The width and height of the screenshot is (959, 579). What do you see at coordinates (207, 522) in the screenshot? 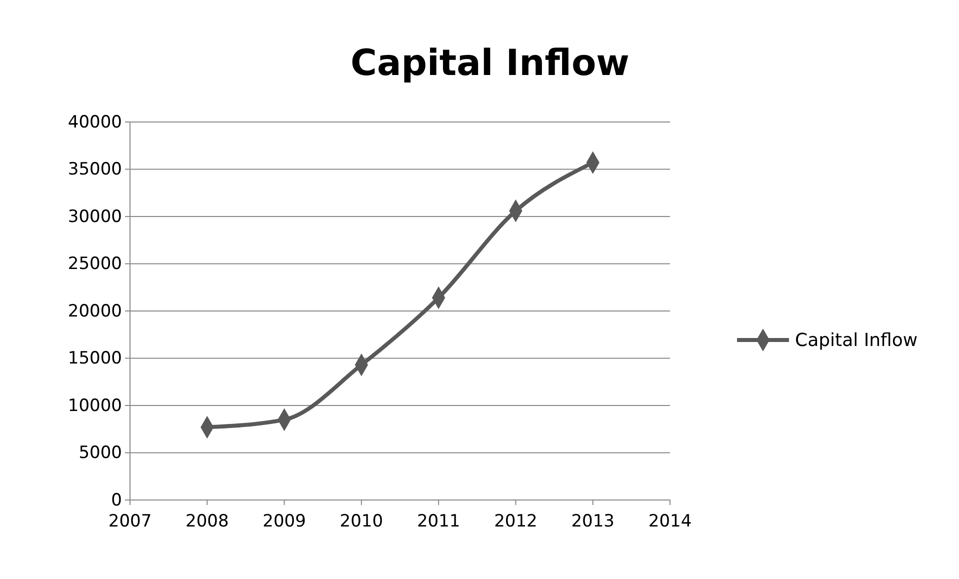
I see `x-tick-label: 2008` at bounding box center [207, 522].